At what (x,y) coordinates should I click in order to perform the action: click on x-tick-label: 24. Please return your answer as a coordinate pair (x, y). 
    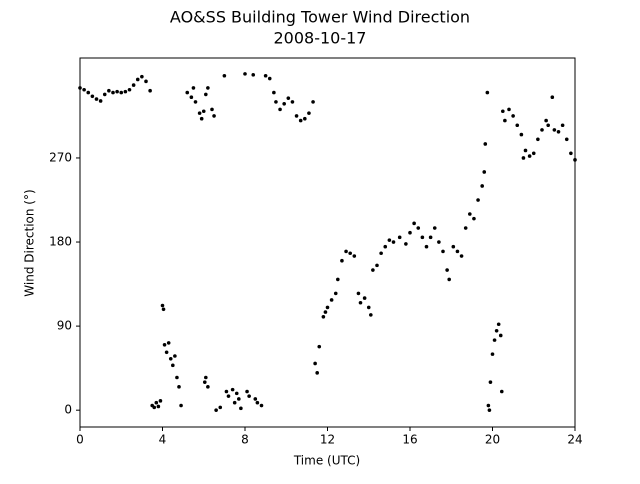
    Looking at the image, I should click on (574, 440).